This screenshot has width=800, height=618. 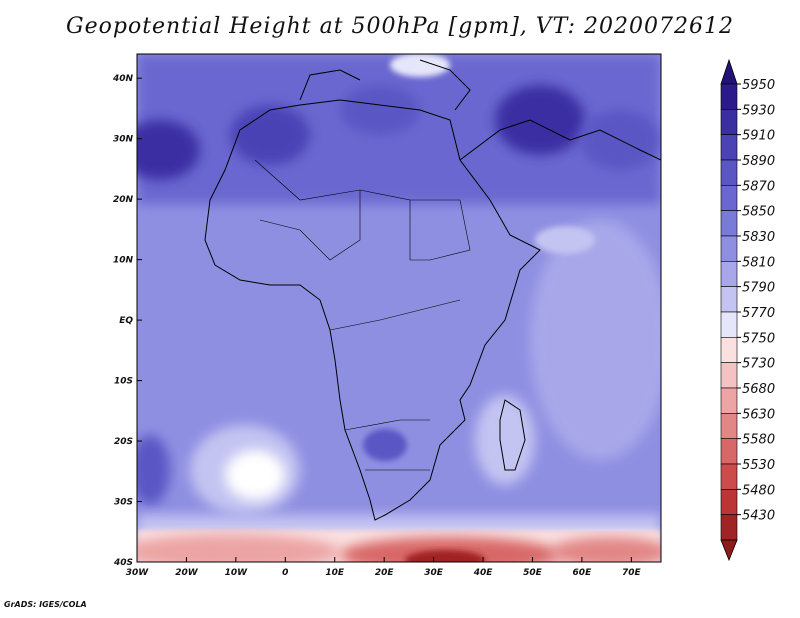 What do you see at coordinates (758, 85) in the screenshot?
I see `colorbar-label: 5950` at bounding box center [758, 85].